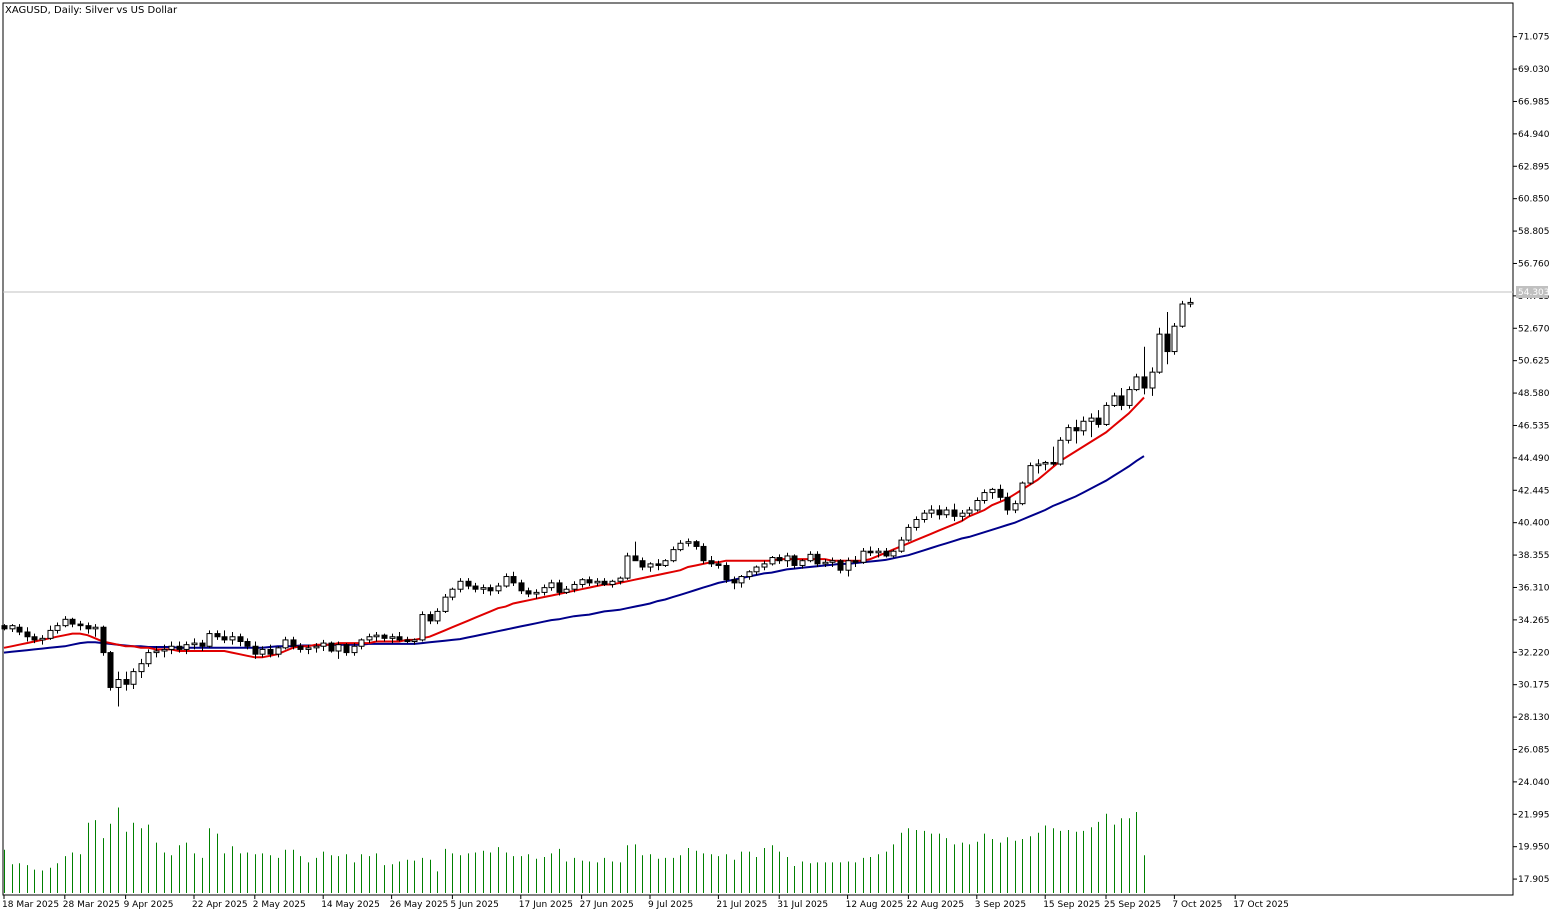  I want to click on x-tick-label: 3 Sep 2025, so click(1000, 905).